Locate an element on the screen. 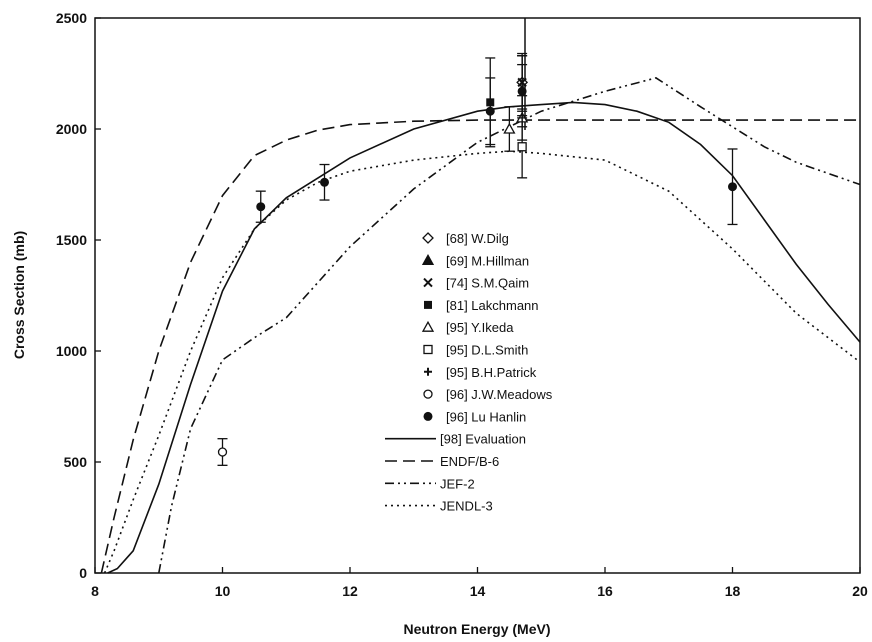 The image size is (872, 642). legend-marker-circle-filled is located at coordinates (428, 416).